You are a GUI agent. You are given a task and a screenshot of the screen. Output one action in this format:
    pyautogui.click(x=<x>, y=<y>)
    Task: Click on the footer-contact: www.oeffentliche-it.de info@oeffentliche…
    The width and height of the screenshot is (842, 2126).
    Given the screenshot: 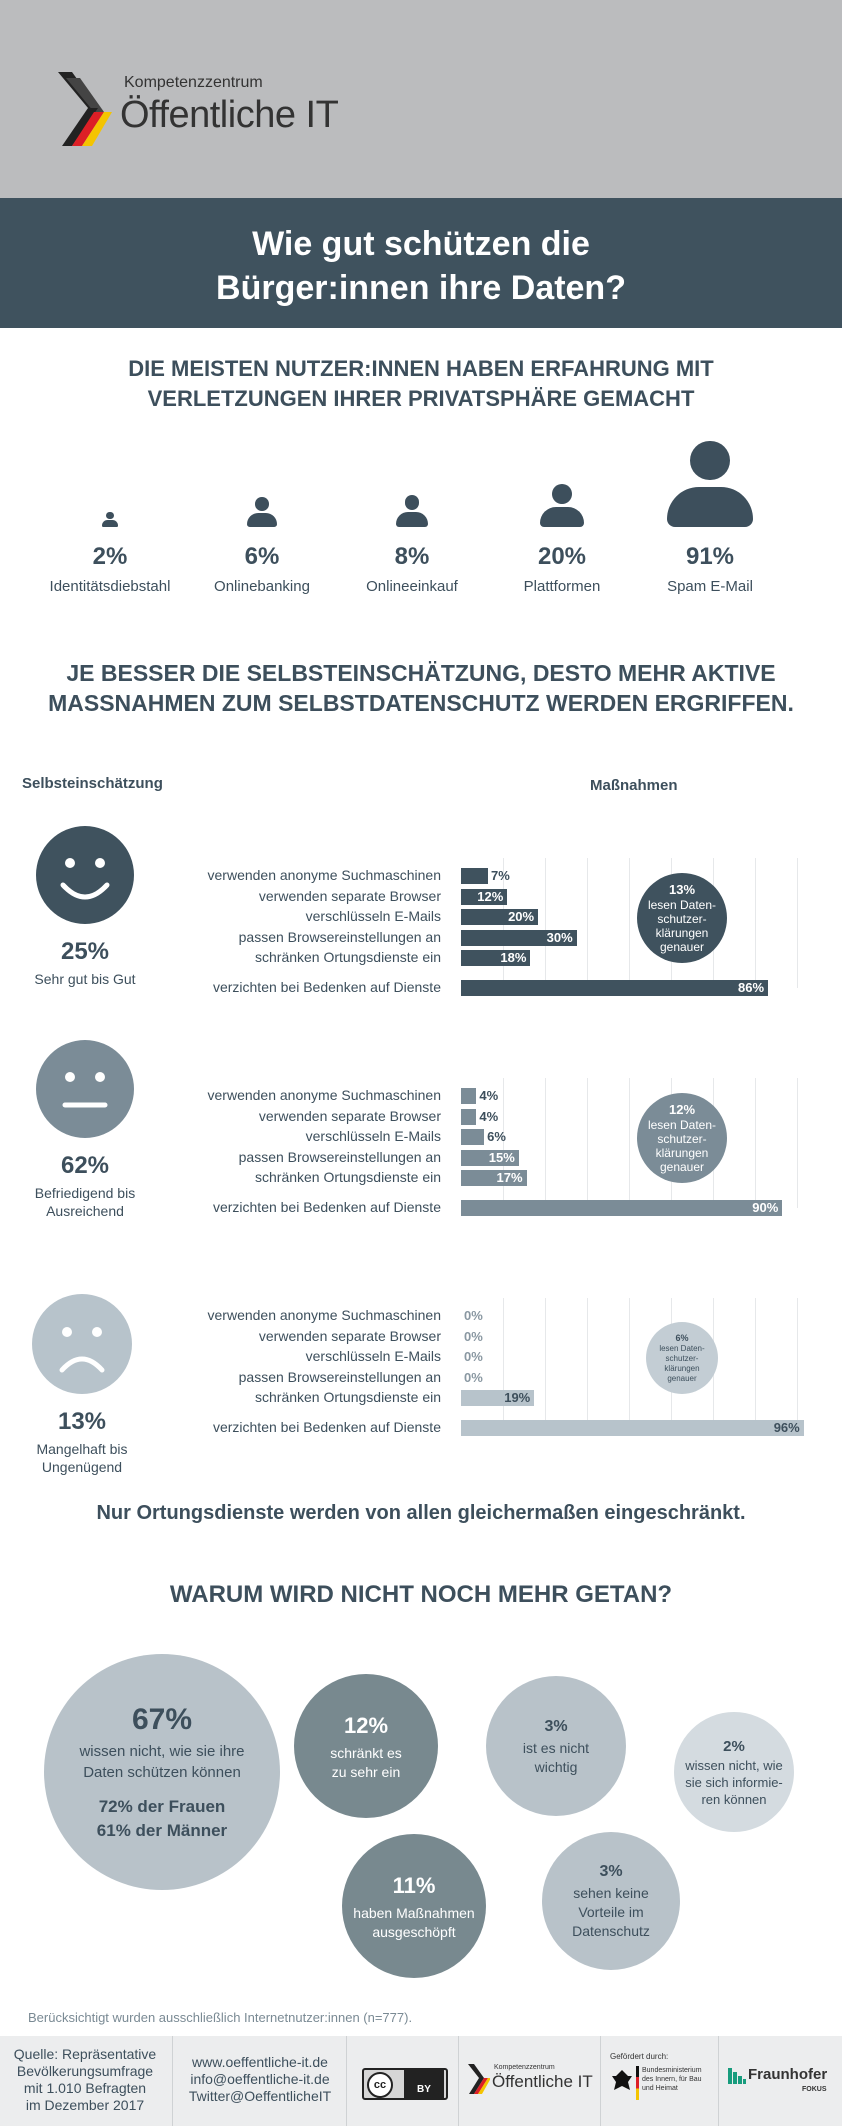 What is the action you would take?
    pyautogui.click(x=260, y=2079)
    